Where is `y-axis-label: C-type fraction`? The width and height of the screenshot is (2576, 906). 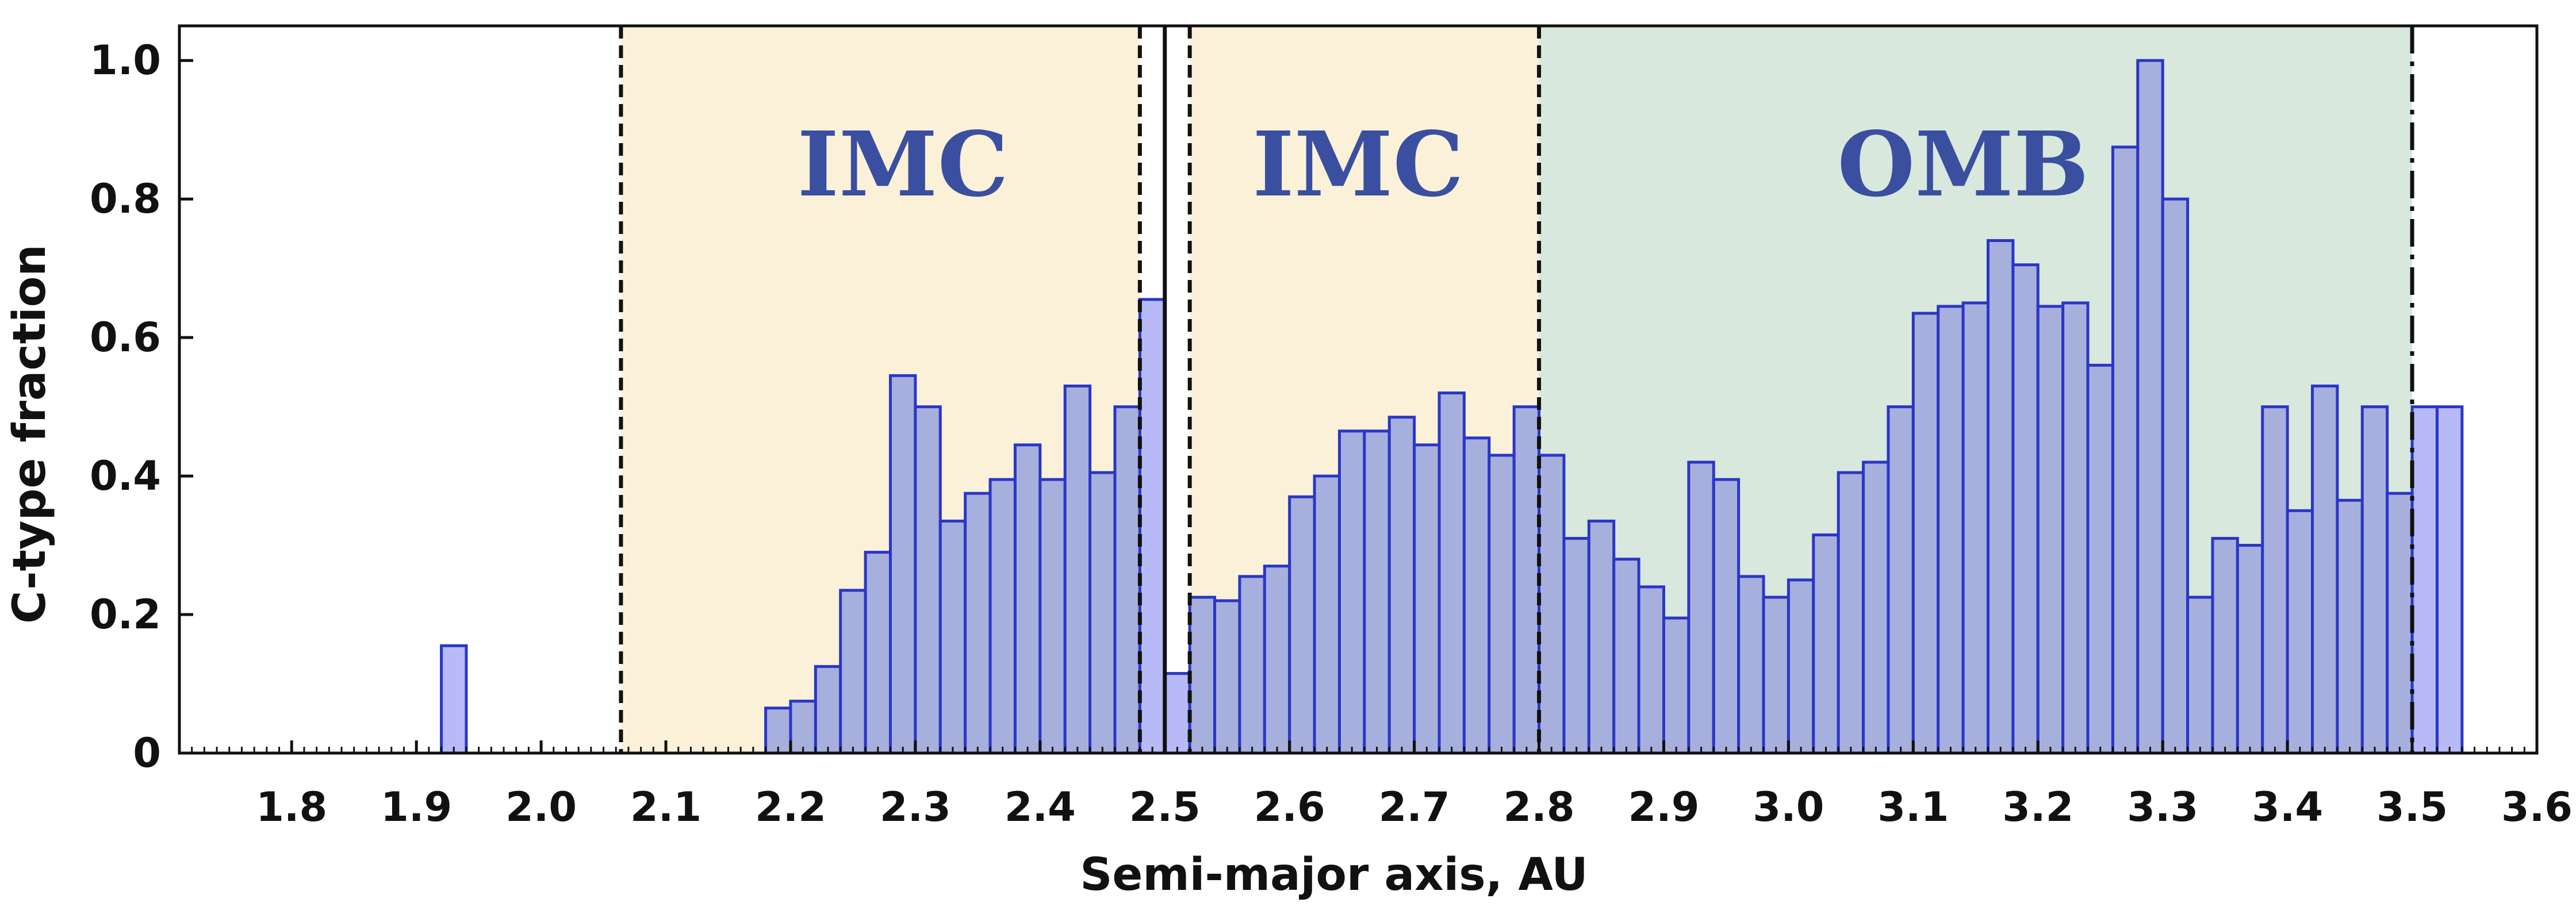
y-axis-label: C-type fraction is located at coordinates (30, 434).